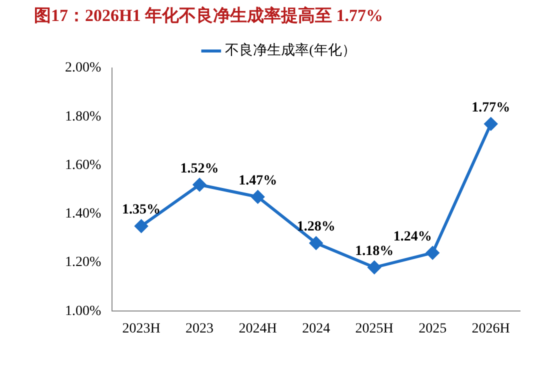 The image size is (550, 375). I want to click on data-label: 1.35%, so click(141, 210).